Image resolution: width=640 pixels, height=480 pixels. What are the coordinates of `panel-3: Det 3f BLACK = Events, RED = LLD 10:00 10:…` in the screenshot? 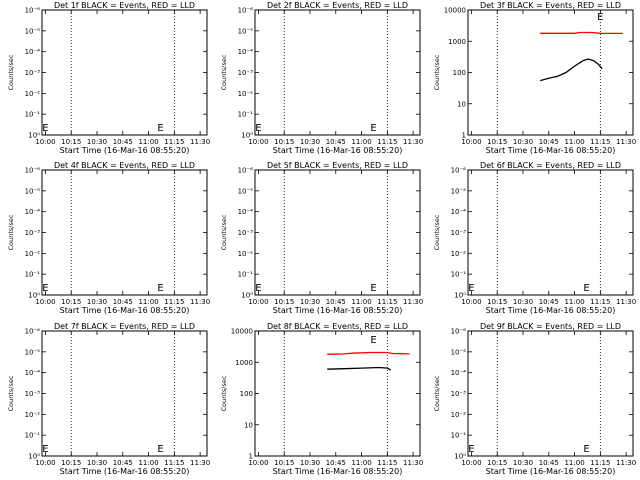 It's located at (534, 78).